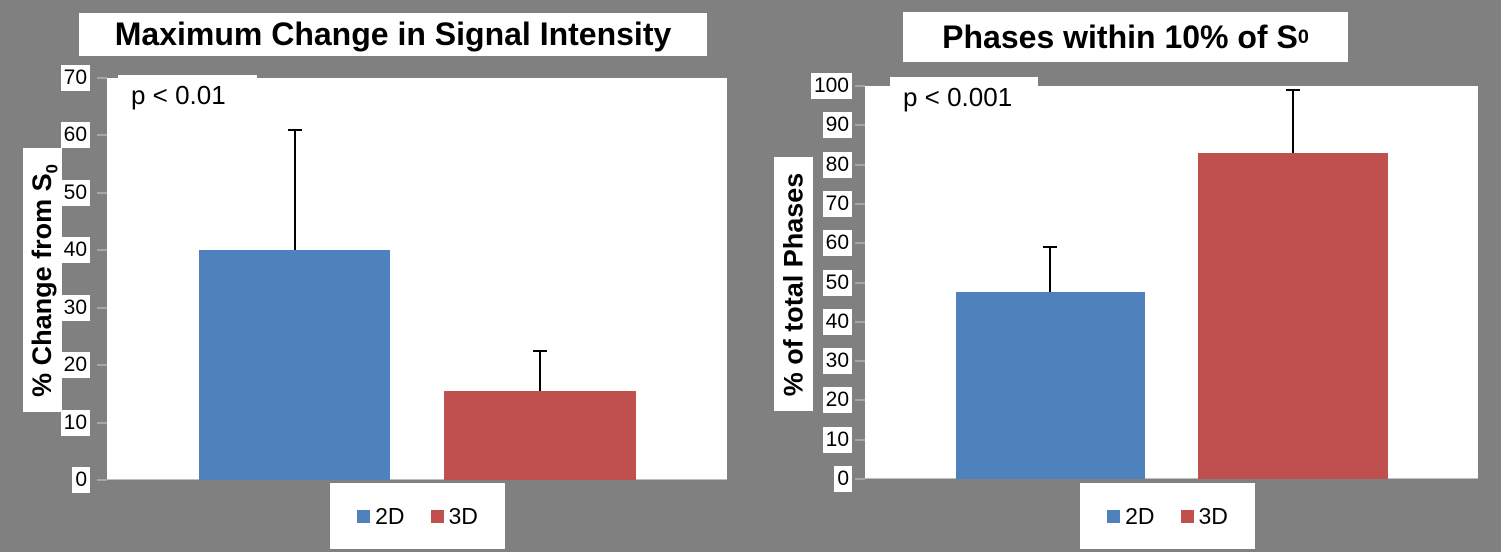 Image resolution: width=1501 pixels, height=552 pixels. I want to click on y-tick-label: 100, so click(831, 86).